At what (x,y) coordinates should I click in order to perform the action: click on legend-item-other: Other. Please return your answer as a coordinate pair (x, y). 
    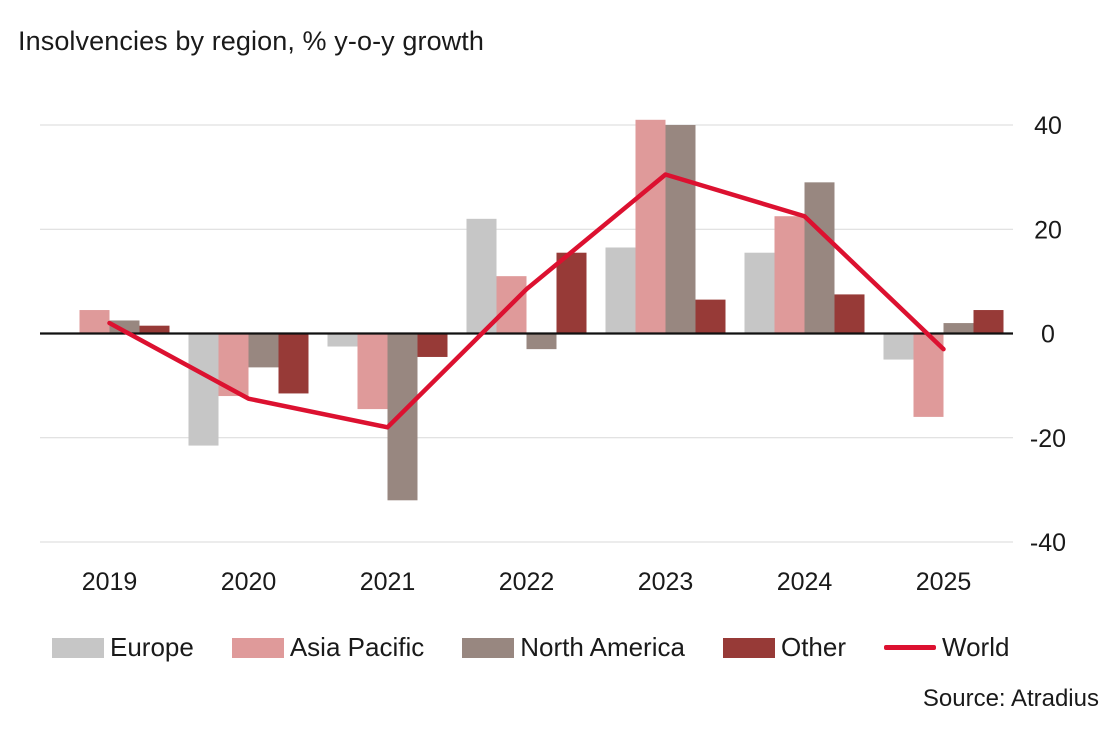
    Looking at the image, I should click on (784, 647).